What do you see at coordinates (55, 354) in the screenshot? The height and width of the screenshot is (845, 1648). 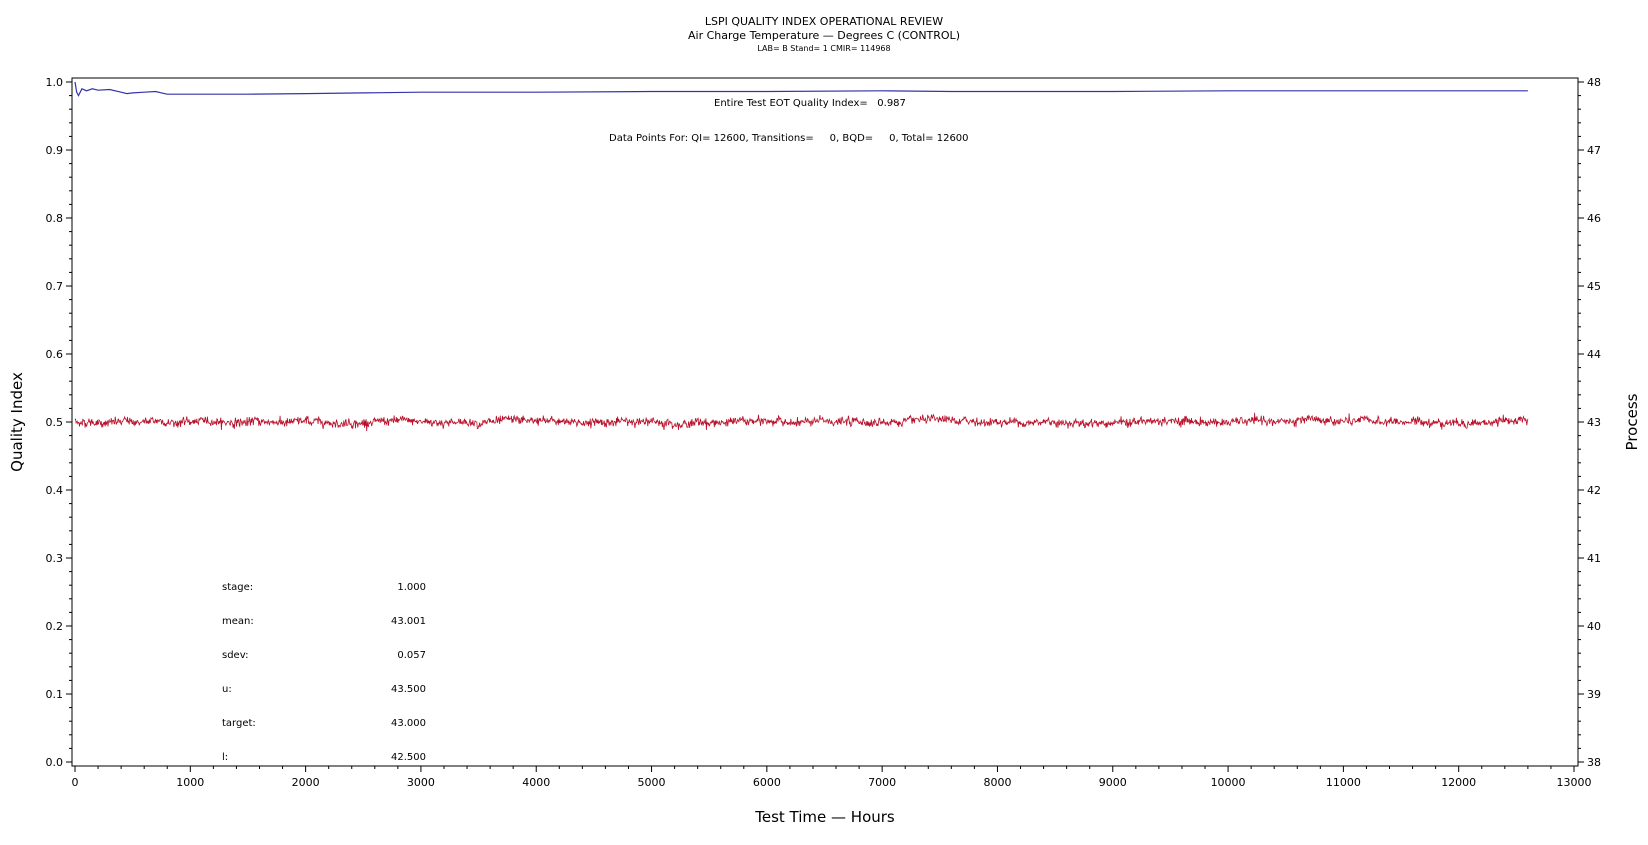 I see `y-tick-label: 0.6` at bounding box center [55, 354].